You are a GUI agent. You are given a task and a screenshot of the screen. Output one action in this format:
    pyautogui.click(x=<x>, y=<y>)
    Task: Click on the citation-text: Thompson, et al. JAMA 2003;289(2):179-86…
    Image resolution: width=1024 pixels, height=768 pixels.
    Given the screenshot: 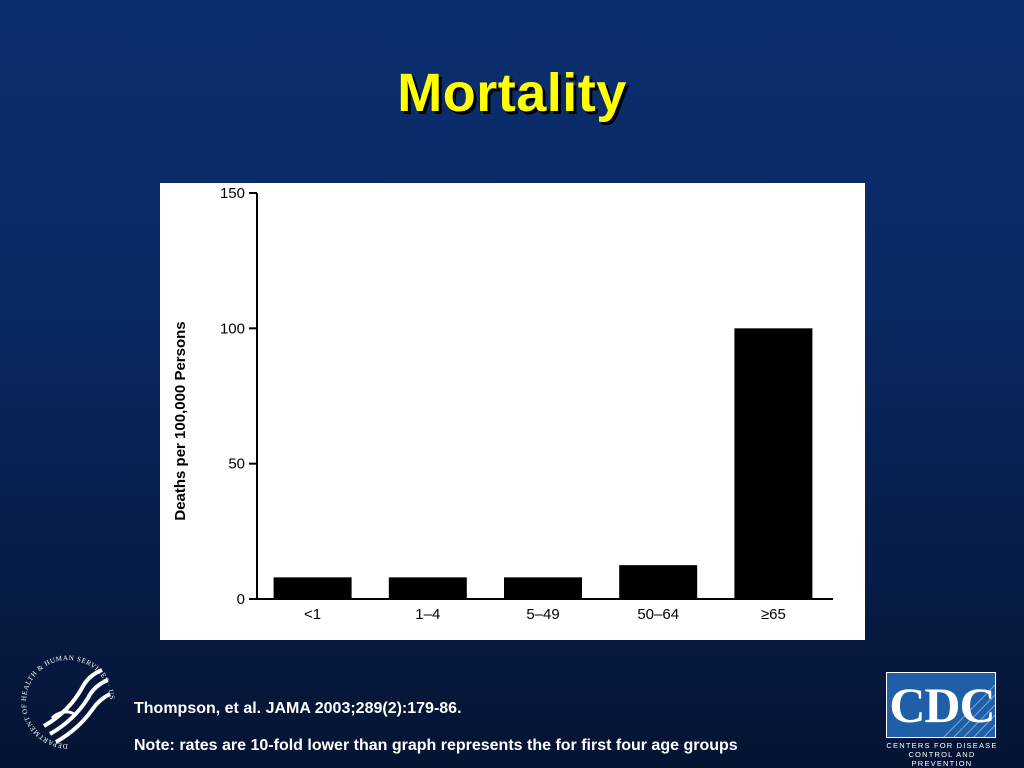 What is the action you would take?
    pyautogui.click(x=298, y=708)
    